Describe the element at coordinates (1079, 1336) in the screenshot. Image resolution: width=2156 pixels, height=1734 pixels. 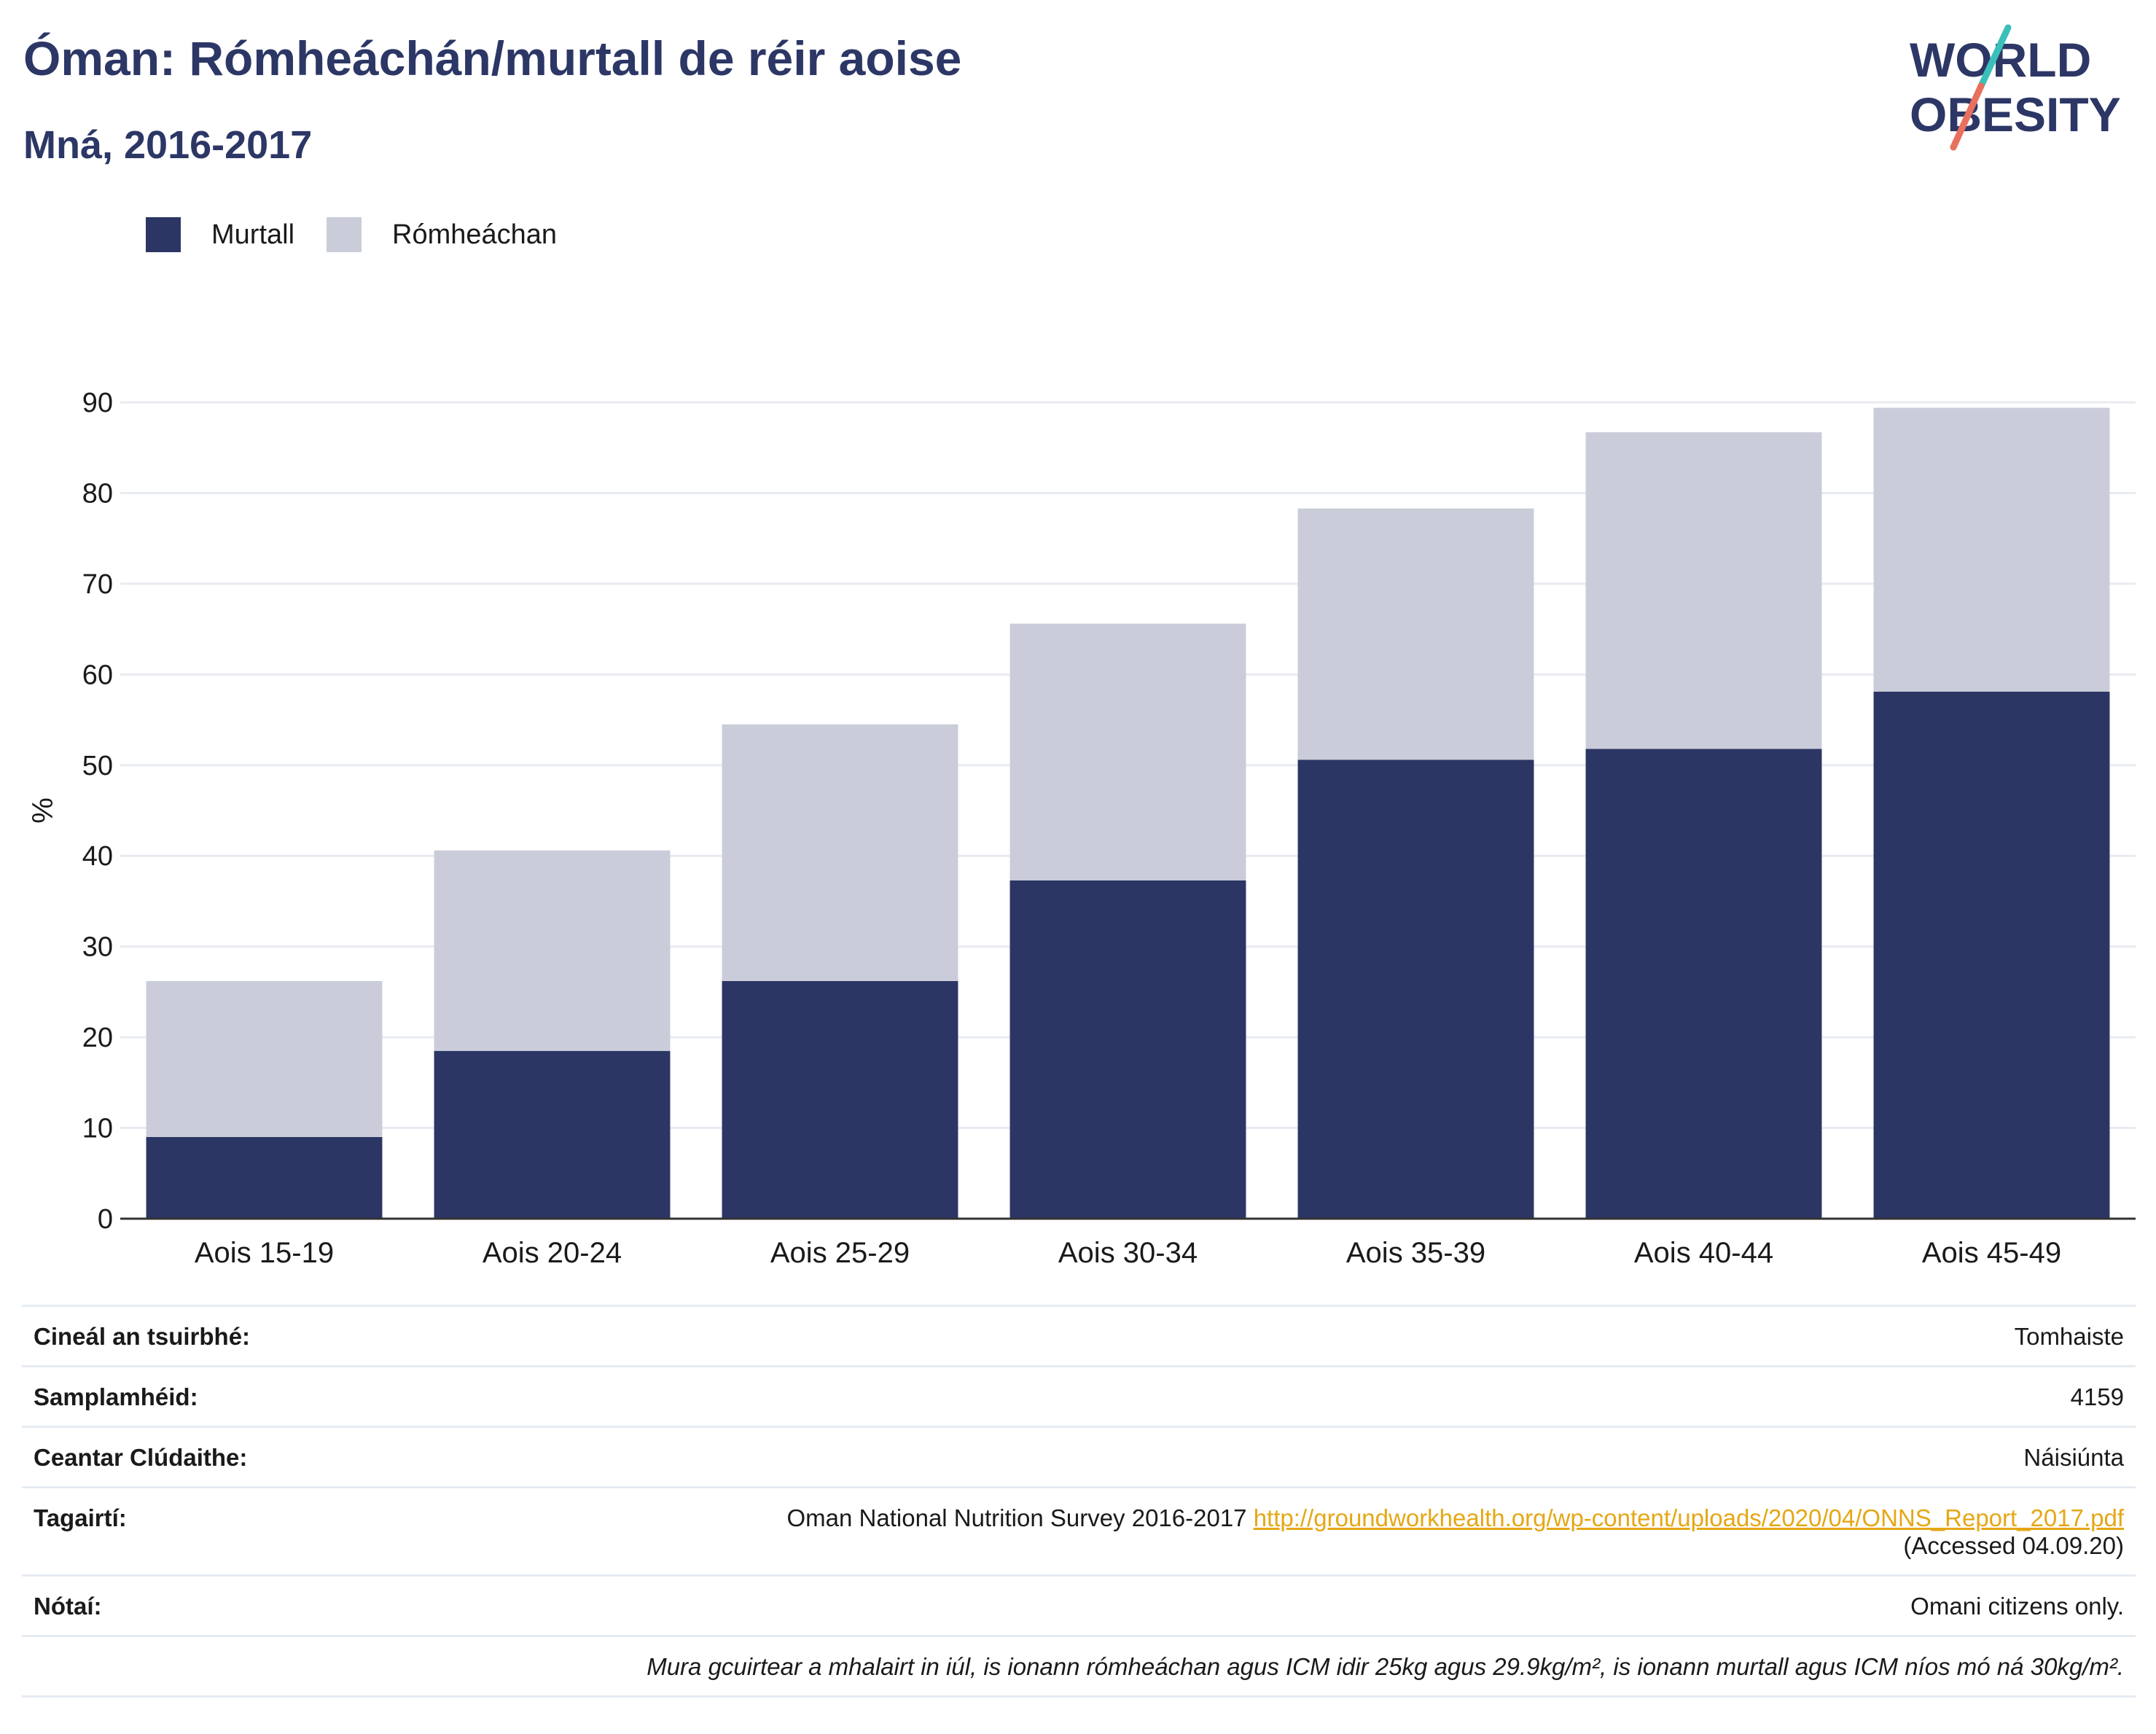
I see `info-row-survey-type: Cineál an tsuirbhé: Tomhaiste` at that location.